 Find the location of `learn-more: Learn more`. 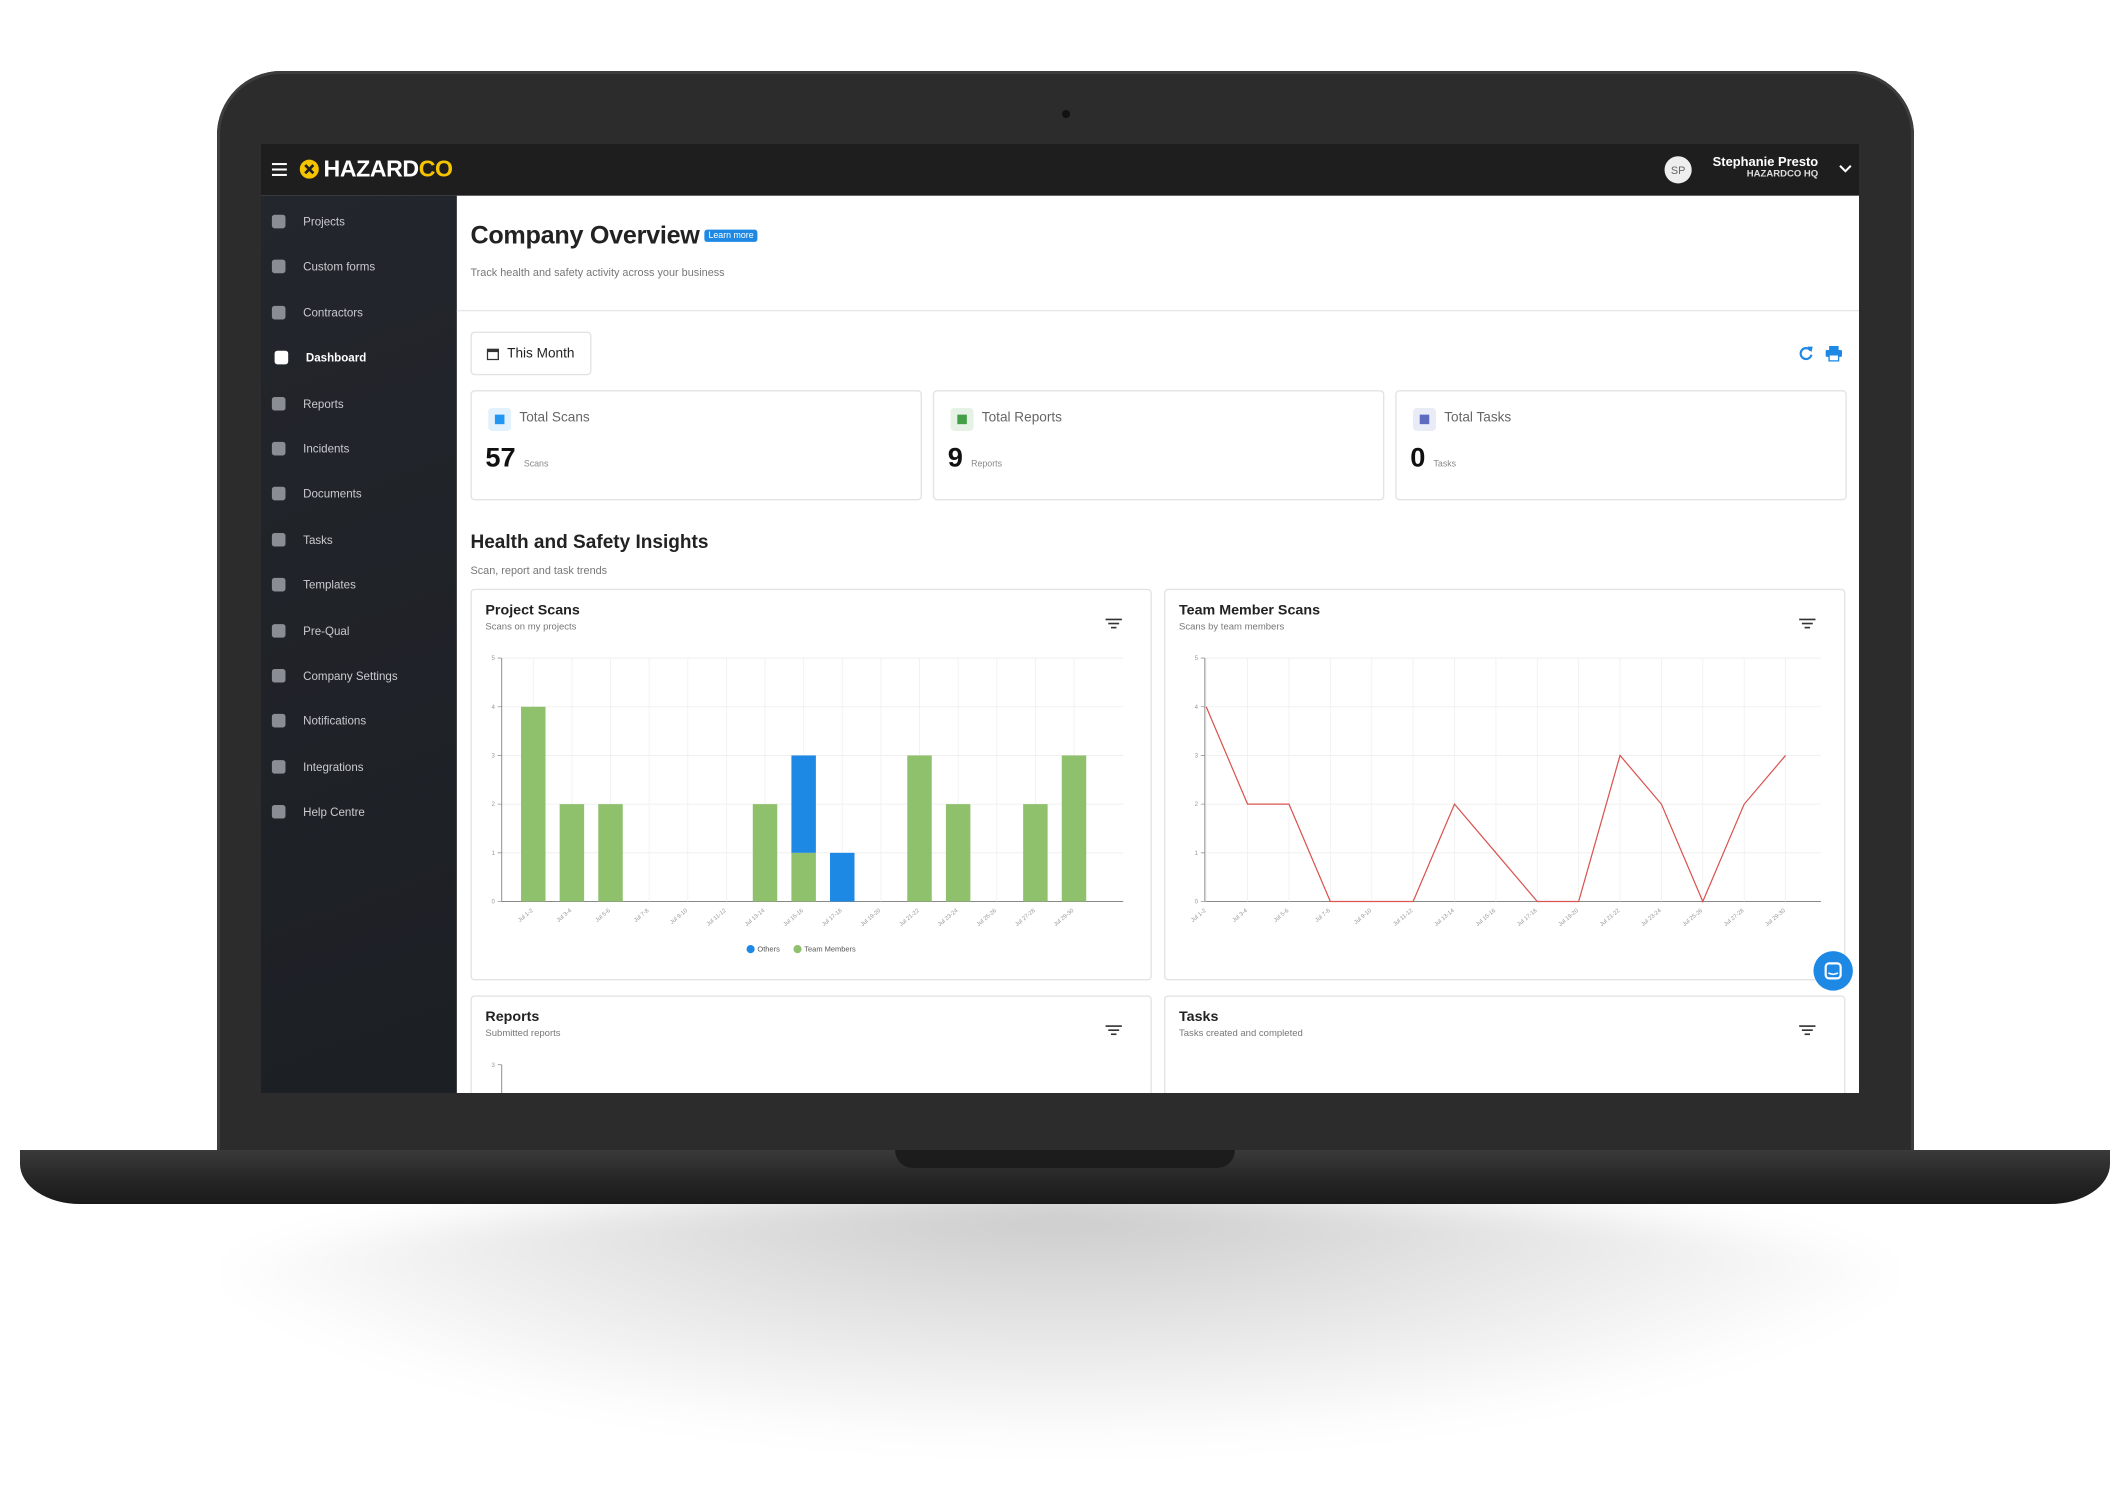

learn-more: Learn more is located at coordinates (731, 235).